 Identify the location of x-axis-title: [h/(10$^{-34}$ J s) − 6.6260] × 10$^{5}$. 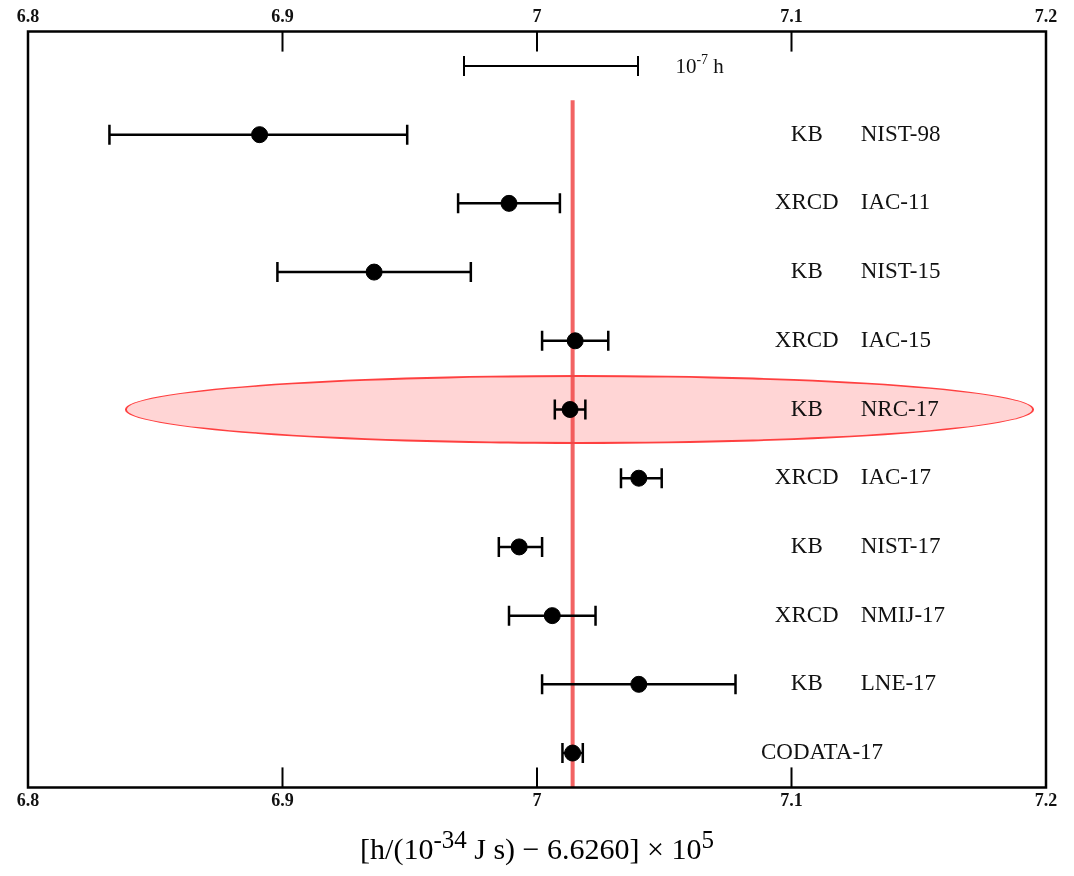
(537, 846).